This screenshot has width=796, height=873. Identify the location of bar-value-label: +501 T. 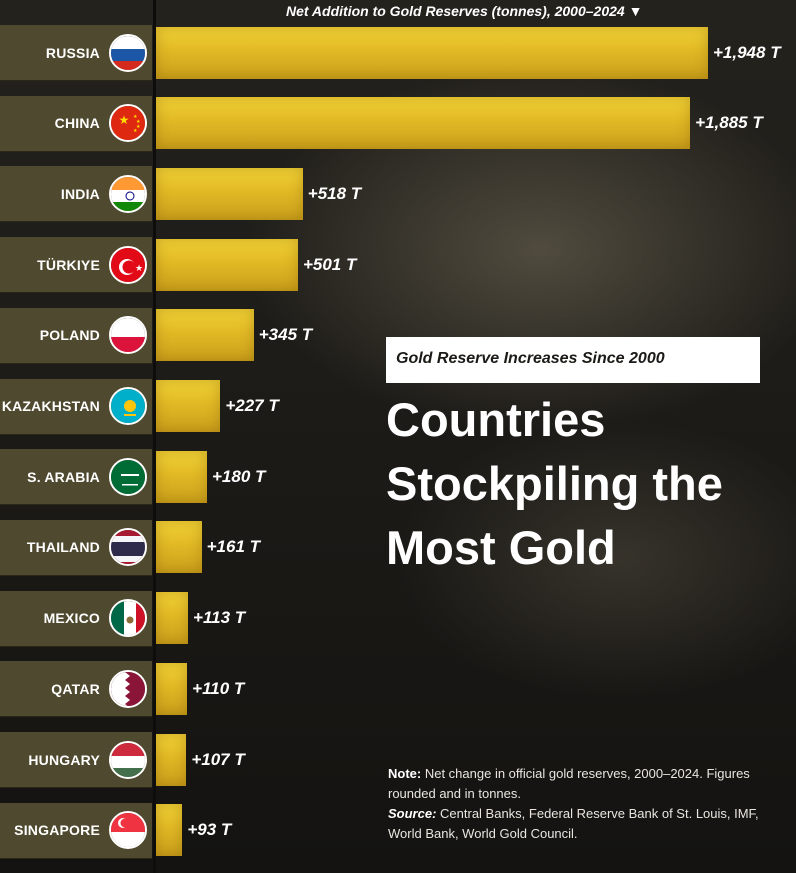
(329, 264).